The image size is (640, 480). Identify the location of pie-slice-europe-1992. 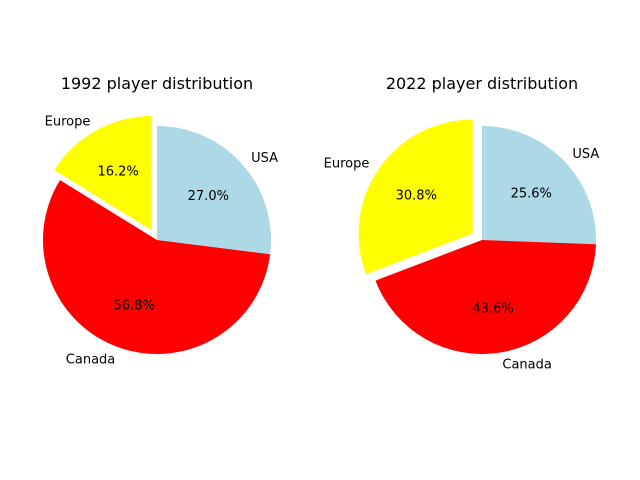
(103, 173).